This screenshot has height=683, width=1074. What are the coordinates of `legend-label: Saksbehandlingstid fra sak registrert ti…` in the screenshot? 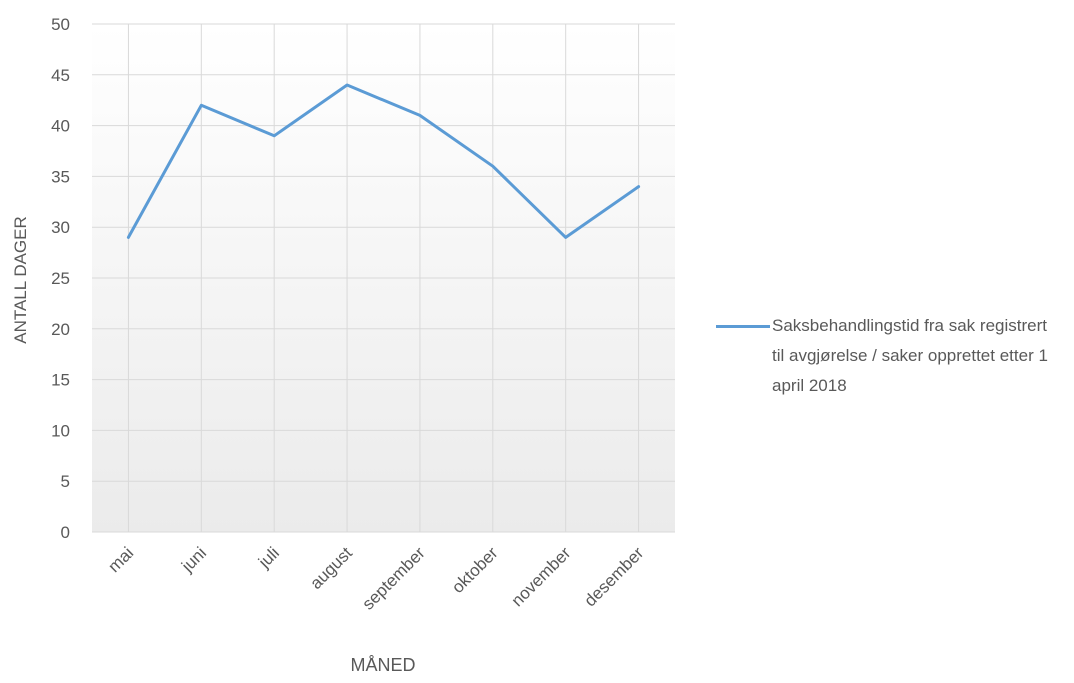 It's located at (910, 355).